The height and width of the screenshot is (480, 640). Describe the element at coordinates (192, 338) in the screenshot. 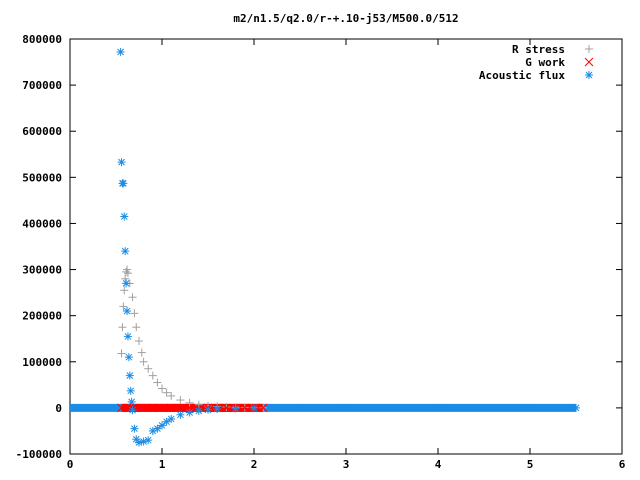

I see `r-stress-series` at that location.